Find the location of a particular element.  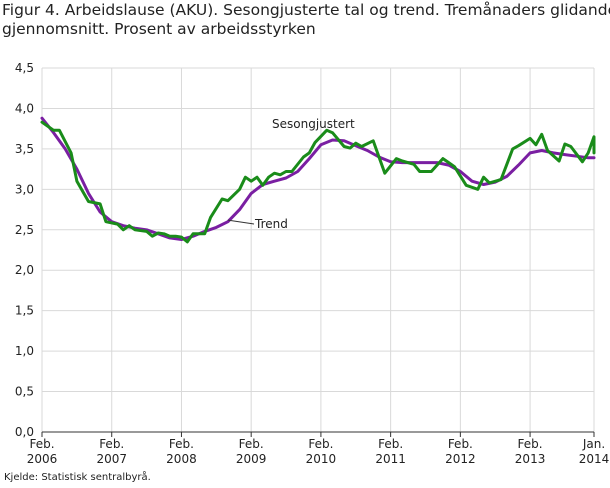

x-tick-label-year: 2008 is located at coordinates (181, 459).